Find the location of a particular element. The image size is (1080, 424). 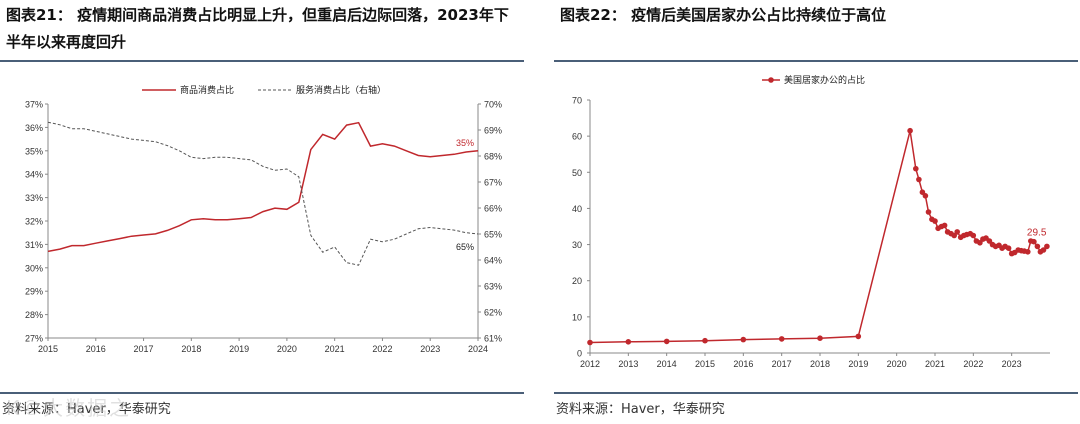

y-tick-label-right: 63% is located at coordinates (493, 287).